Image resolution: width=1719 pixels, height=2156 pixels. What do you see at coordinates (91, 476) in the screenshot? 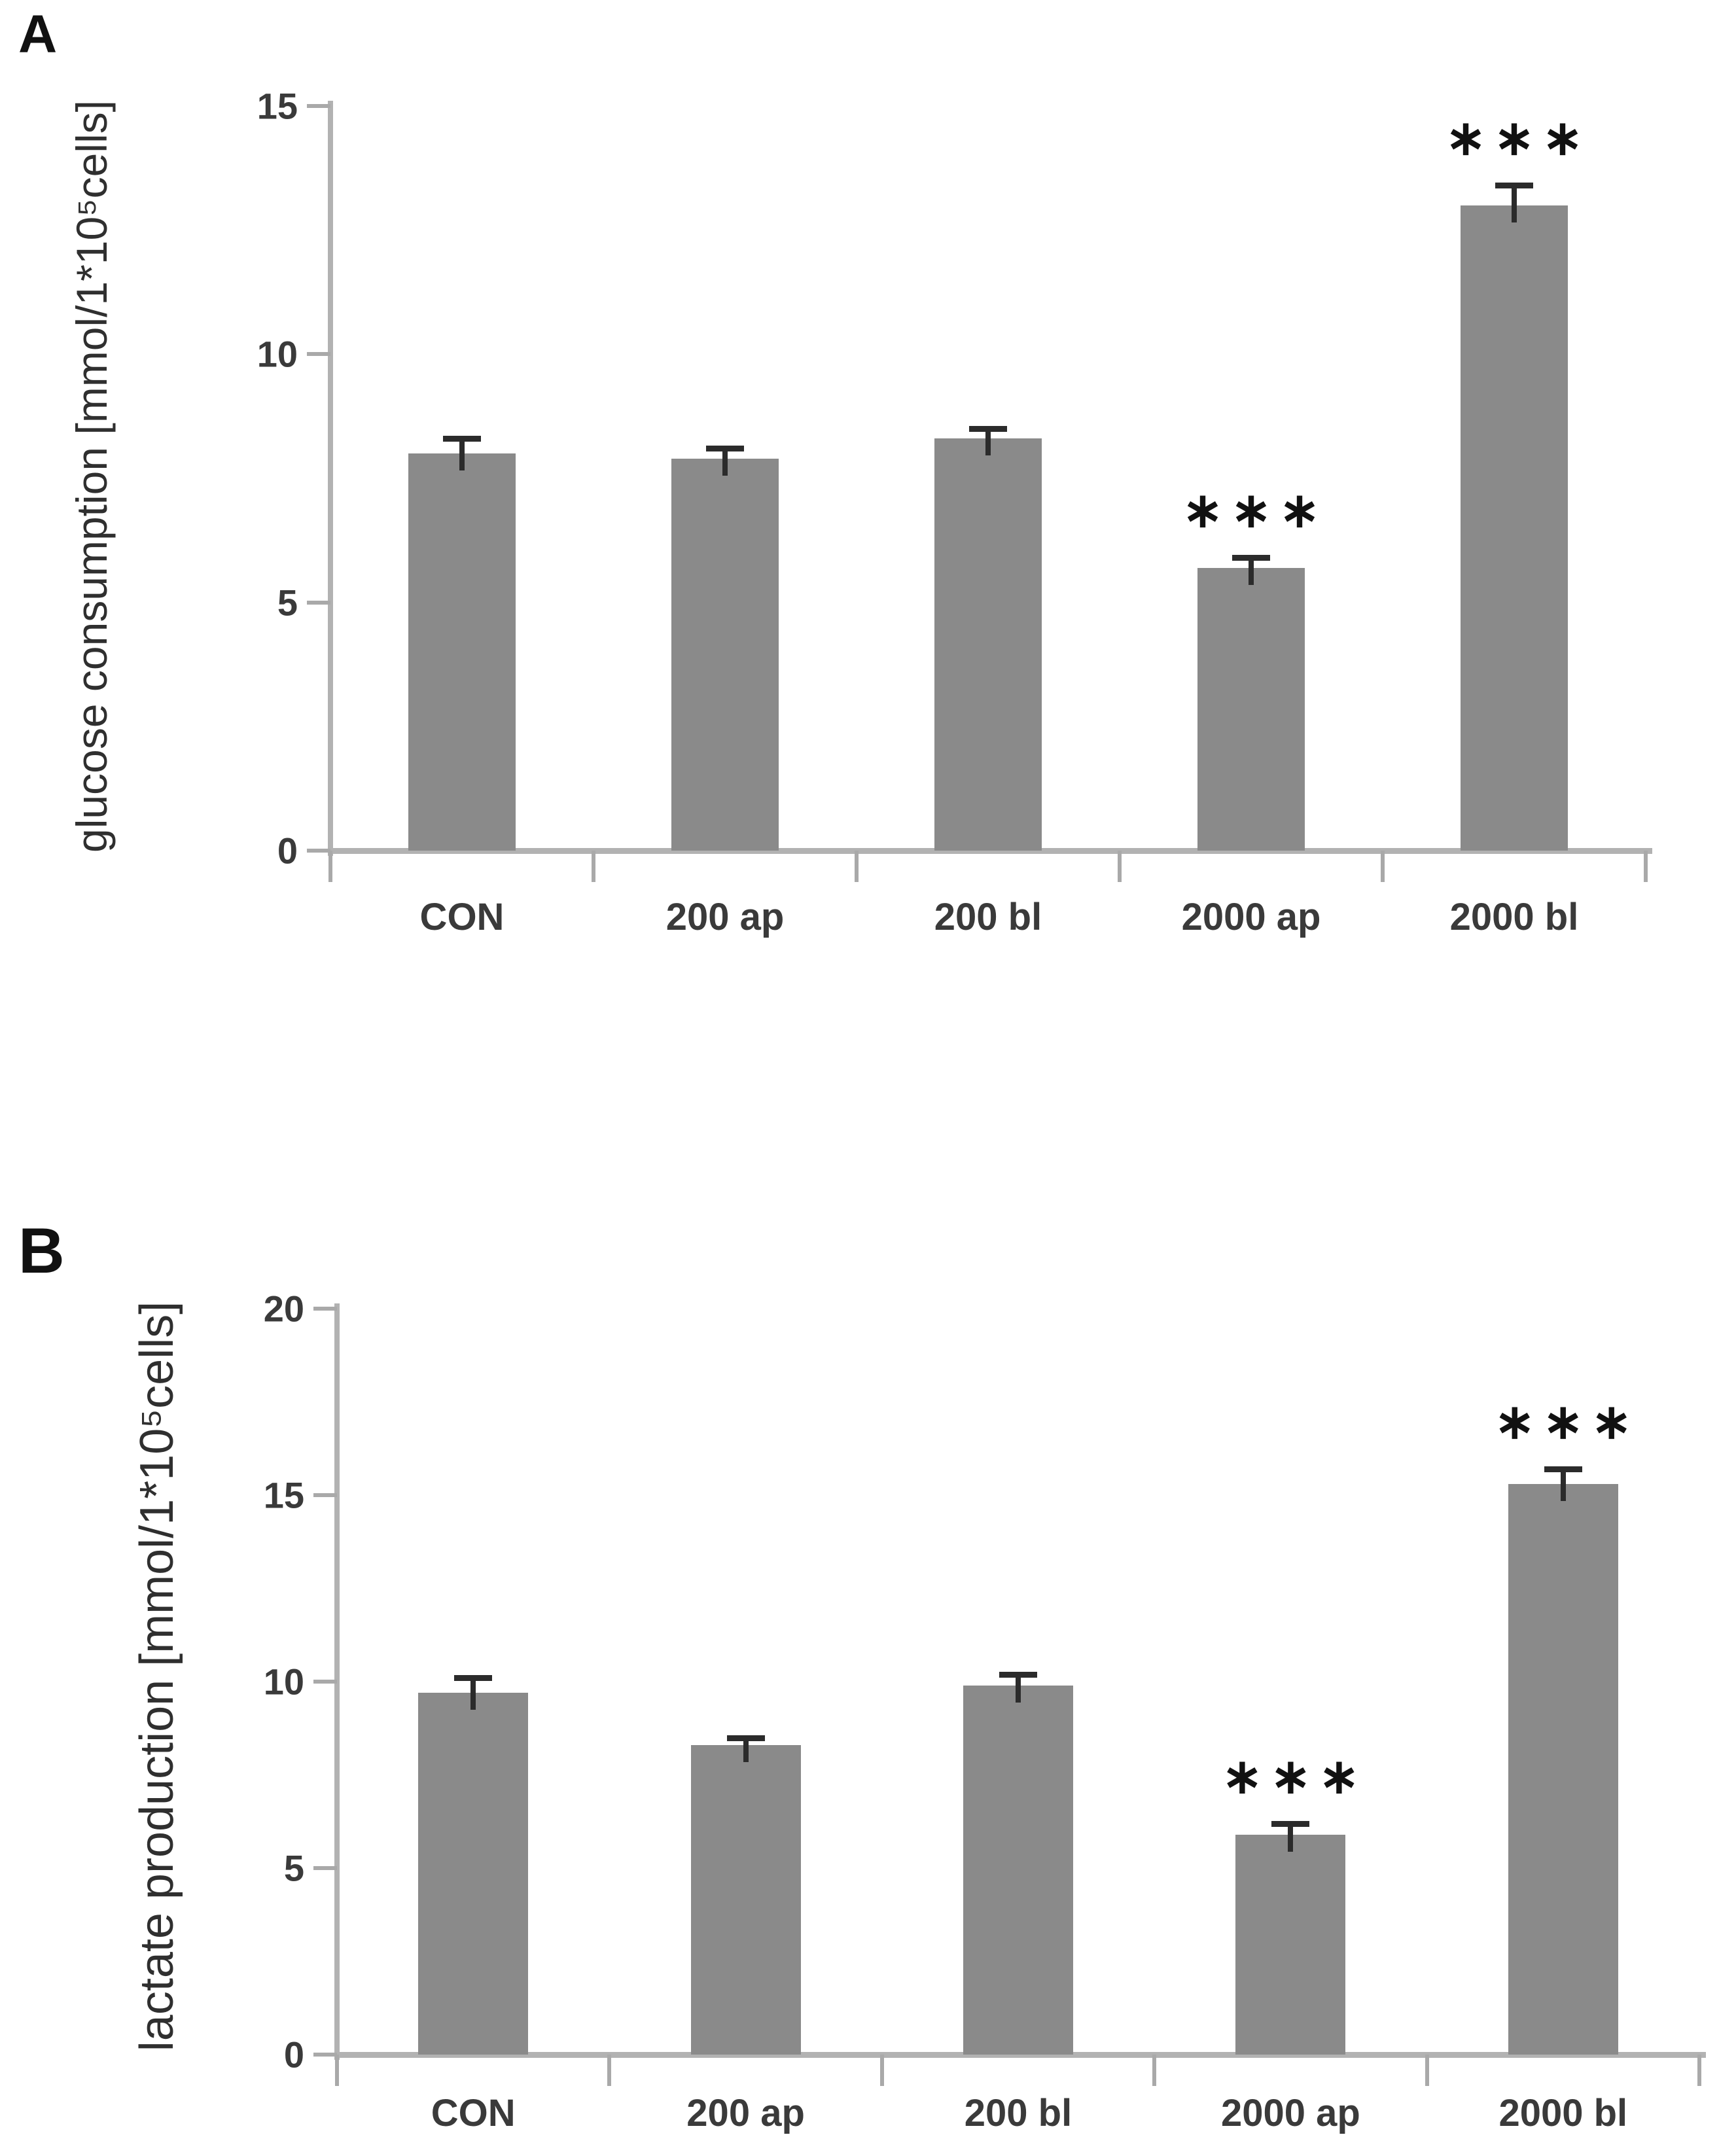
I see `panel-a-y-axis-title: glucose consumption [mmol/1*10⁵cells]` at bounding box center [91, 476].